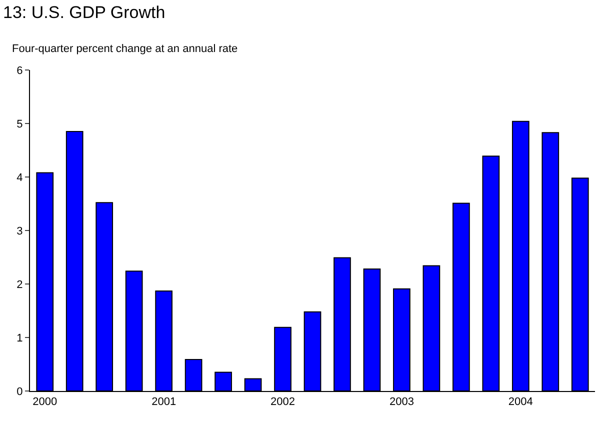  What do you see at coordinates (19, 70) in the screenshot?
I see `y-tick-label: 6` at bounding box center [19, 70].